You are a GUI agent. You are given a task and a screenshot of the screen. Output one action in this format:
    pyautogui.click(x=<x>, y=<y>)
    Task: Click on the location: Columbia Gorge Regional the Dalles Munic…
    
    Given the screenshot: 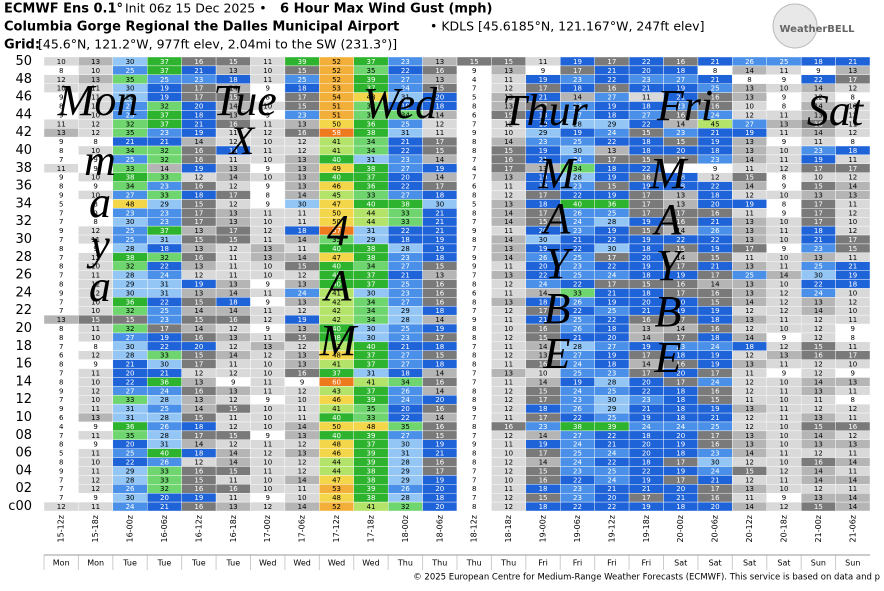 What is the action you would take?
    pyautogui.click(x=201, y=27)
    